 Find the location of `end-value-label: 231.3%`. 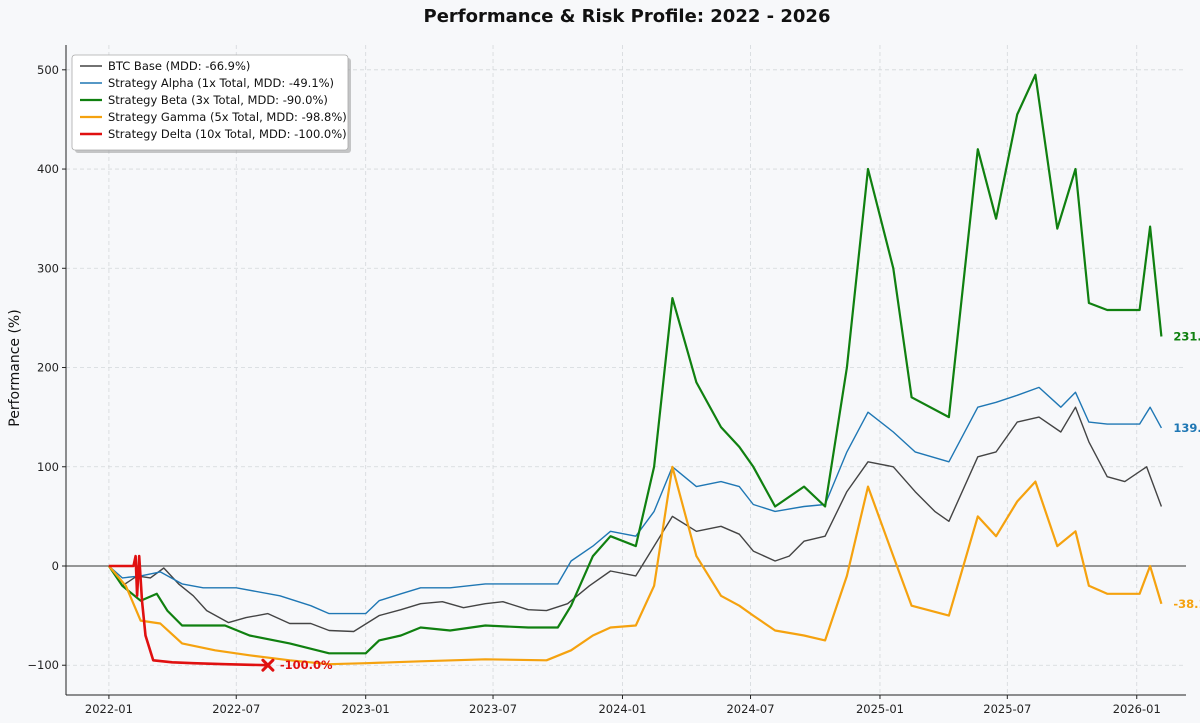

end-value-label: 231.3% is located at coordinates (1186, 336).